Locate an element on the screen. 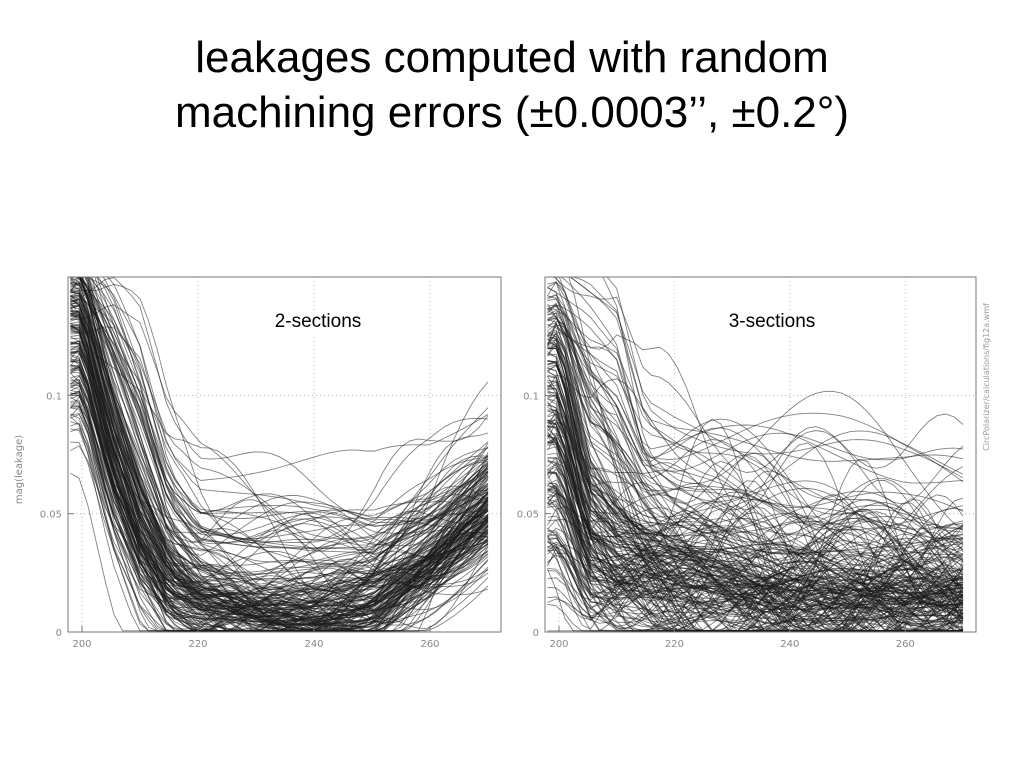  slide-title-line2: machining errors (±0.0003’’, ±0.2°) is located at coordinates (512, 112).